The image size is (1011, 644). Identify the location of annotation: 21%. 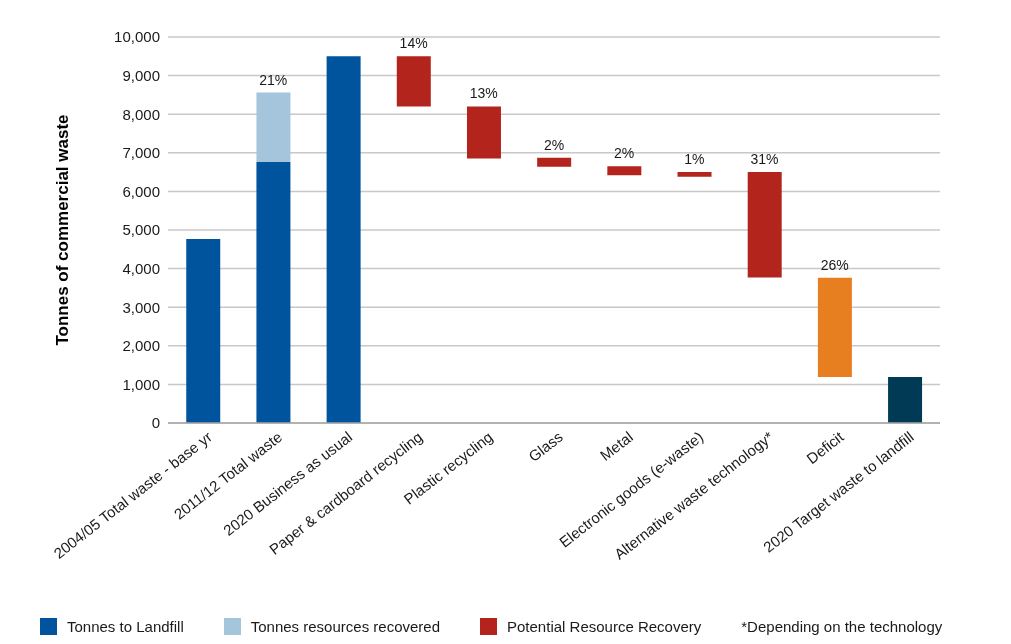
(273, 79).